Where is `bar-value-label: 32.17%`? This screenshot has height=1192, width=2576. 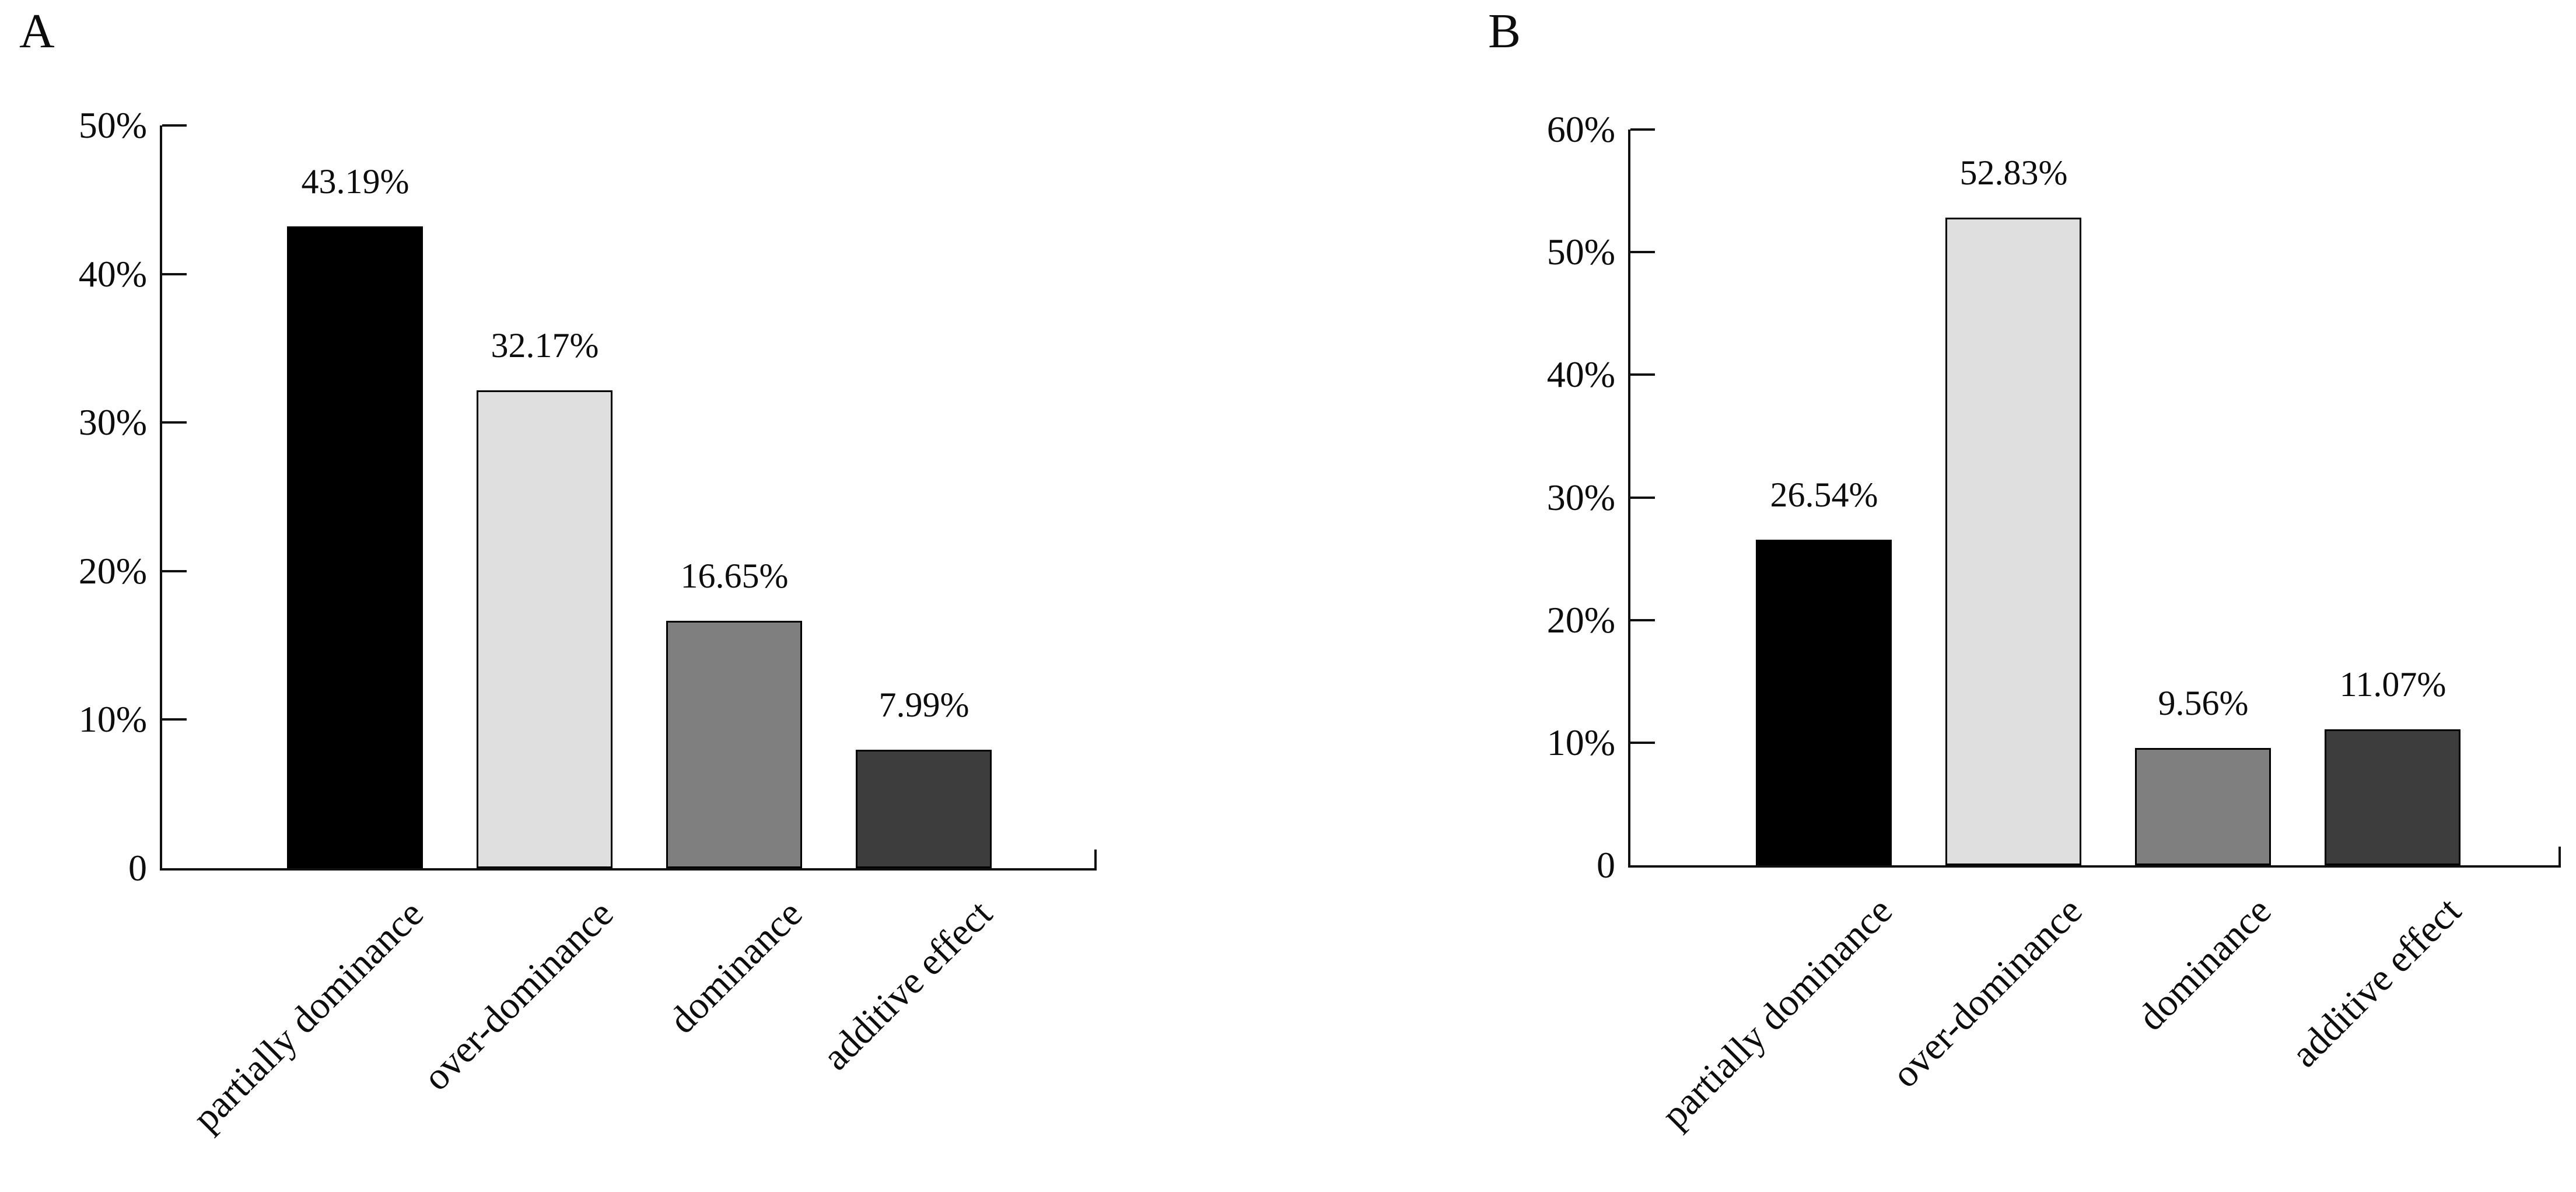
bar-value-label: 32.17% is located at coordinates (545, 345).